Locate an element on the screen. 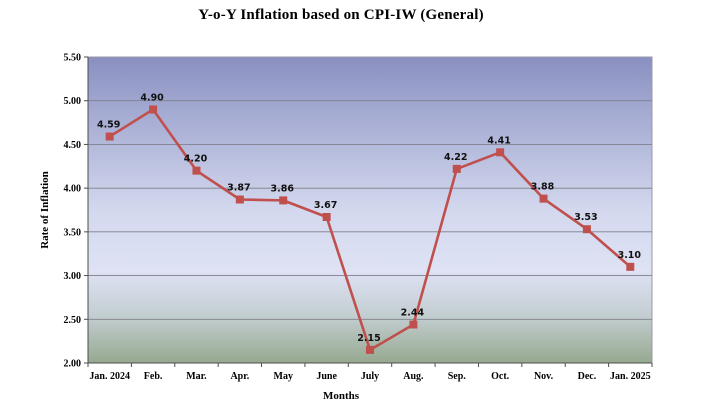 The width and height of the screenshot is (708, 420). x-tick-label: Nov. is located at coordinates (544, 376).